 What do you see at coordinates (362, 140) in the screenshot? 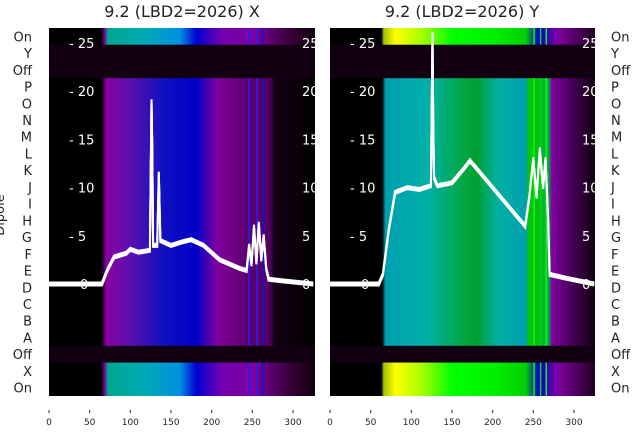
I see `curve-ytick-label: - 15` at bounding box center [362, 140].